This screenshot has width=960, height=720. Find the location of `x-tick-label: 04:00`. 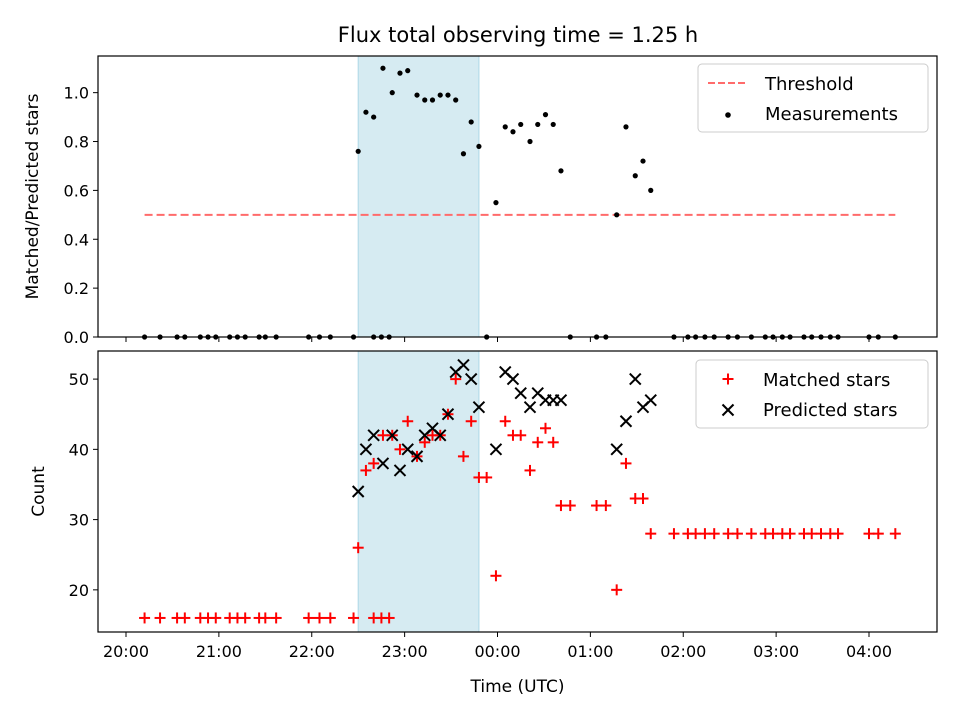

x-tick-label: 04:00 is located at coordinates (869, 651).